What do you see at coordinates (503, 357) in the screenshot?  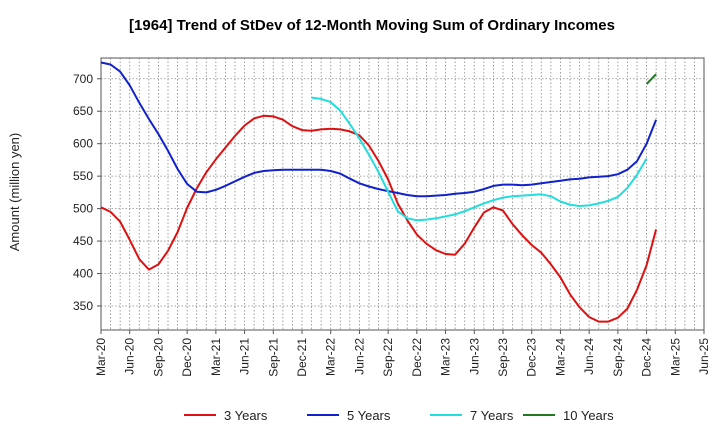 I see `x-tick-label: Sep-23` at bounding box center [503, 357].